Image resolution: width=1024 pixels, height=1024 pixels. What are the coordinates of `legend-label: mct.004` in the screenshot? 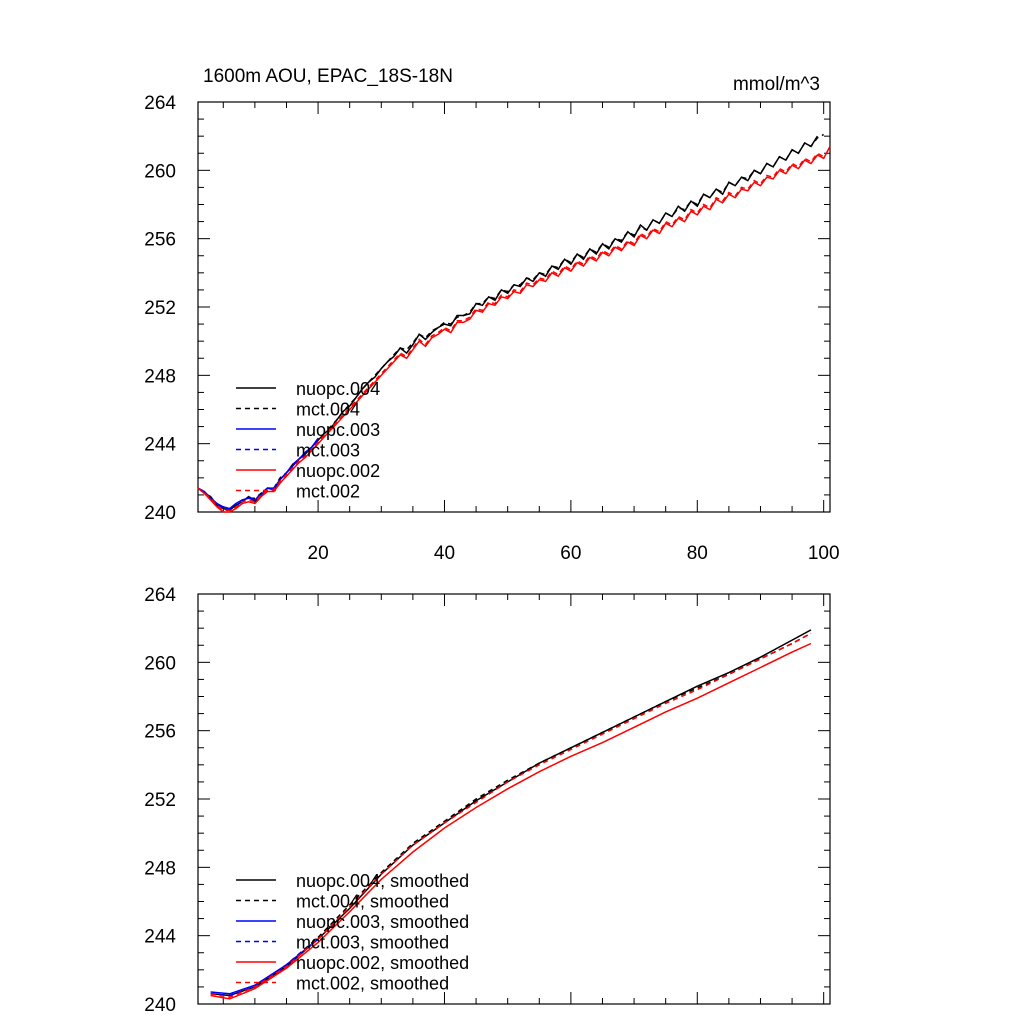 It's located at (328, 410).